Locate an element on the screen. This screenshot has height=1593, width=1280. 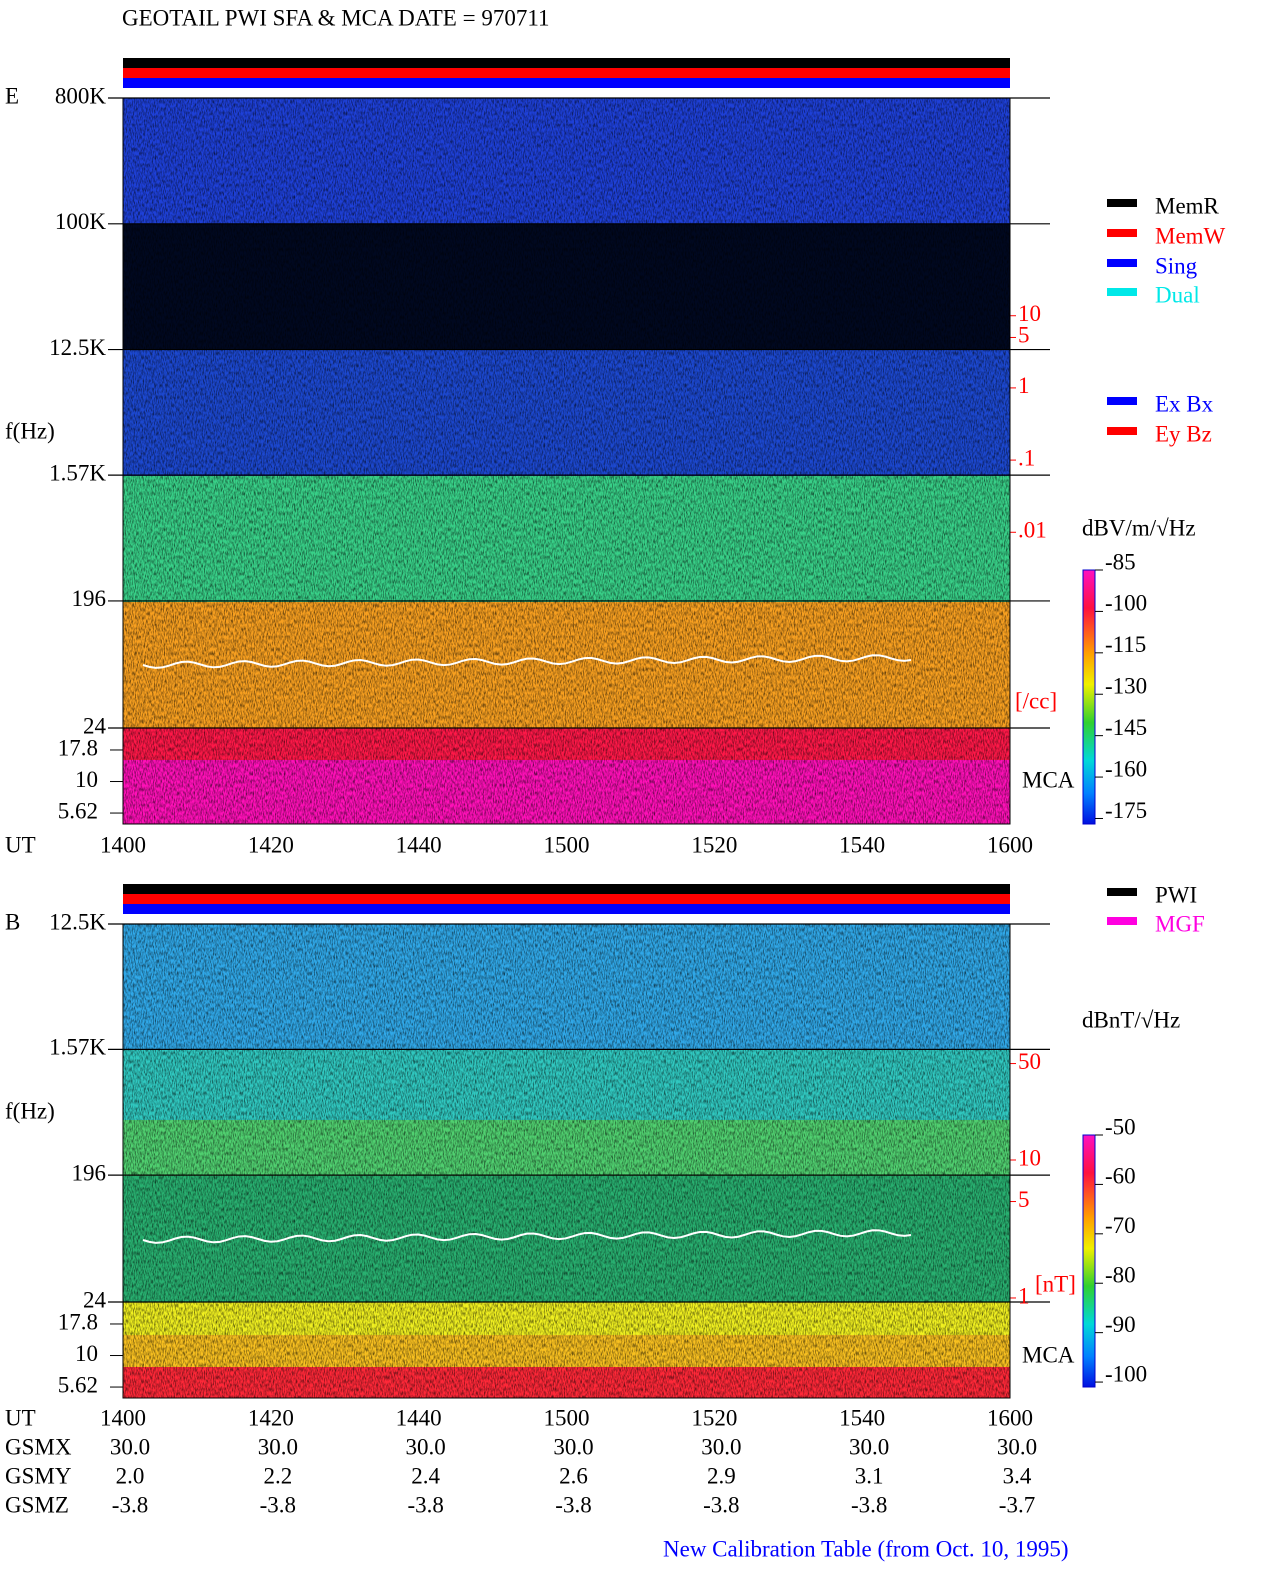
colorbar-tick-label: -90 is located at coordinates (1120, 1324).